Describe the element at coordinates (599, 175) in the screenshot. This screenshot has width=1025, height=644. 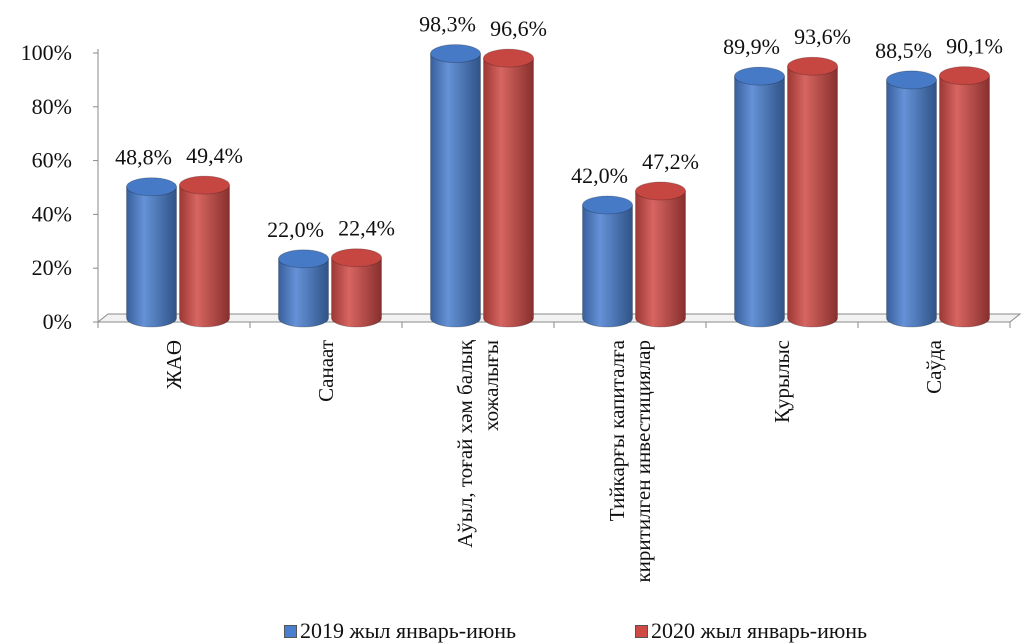
I see `data-label: 42,0%` at that location.